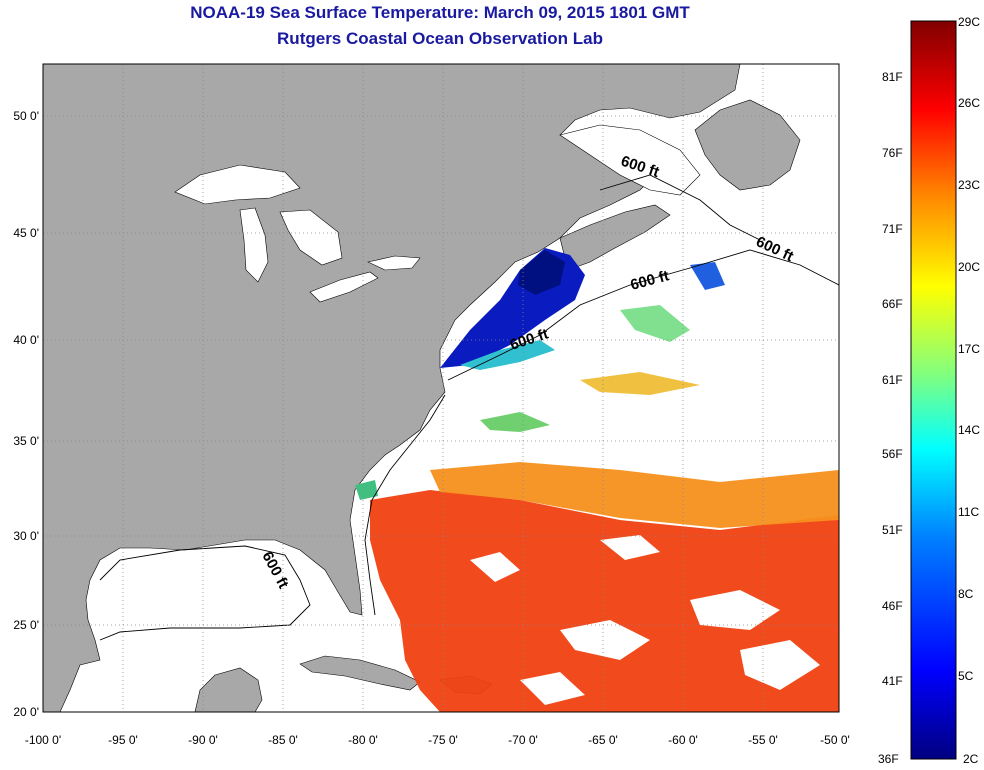  Describe the element at coordinates (440, 38) in the screenshot. I see `map-subtitle: Rutgers Coastal Ocean Observation Lab` at that location.